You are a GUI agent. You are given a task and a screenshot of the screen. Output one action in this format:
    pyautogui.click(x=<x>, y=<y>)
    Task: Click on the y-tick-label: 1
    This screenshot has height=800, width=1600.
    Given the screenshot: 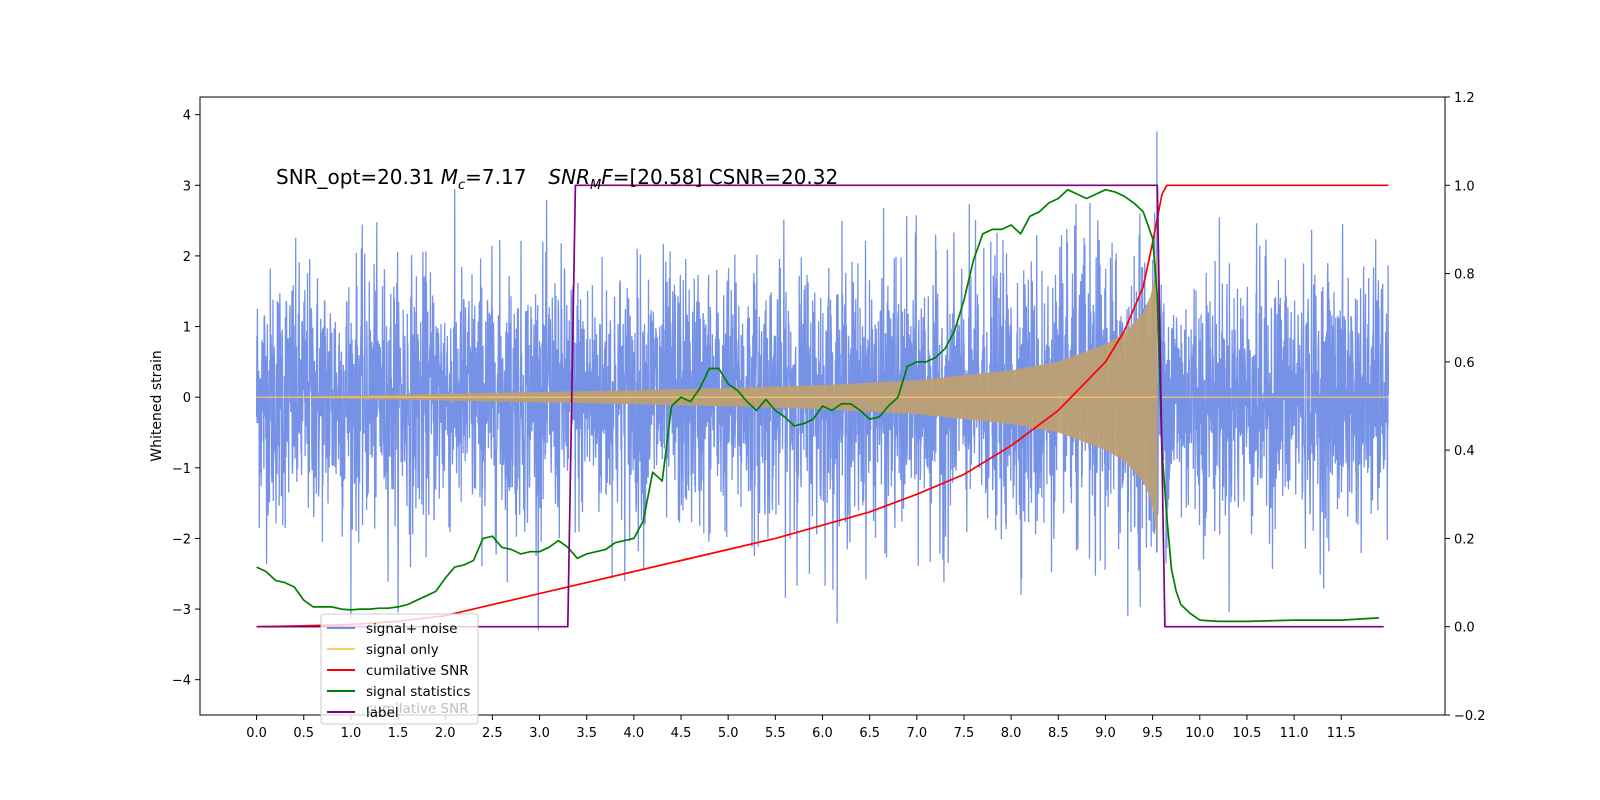 What is the action you would take?
    pyautogui.click(x=187, y=328)
    